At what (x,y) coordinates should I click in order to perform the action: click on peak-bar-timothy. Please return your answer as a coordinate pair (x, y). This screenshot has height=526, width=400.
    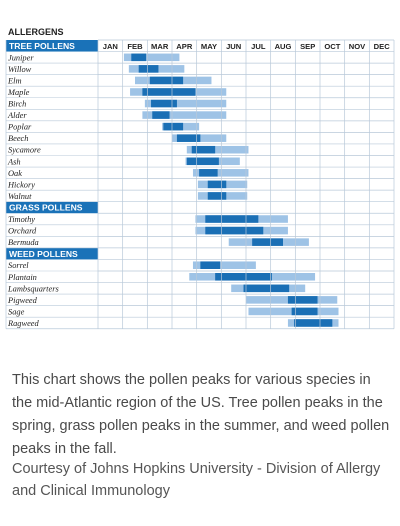
    Looking at the image, I should click on (232, 219).